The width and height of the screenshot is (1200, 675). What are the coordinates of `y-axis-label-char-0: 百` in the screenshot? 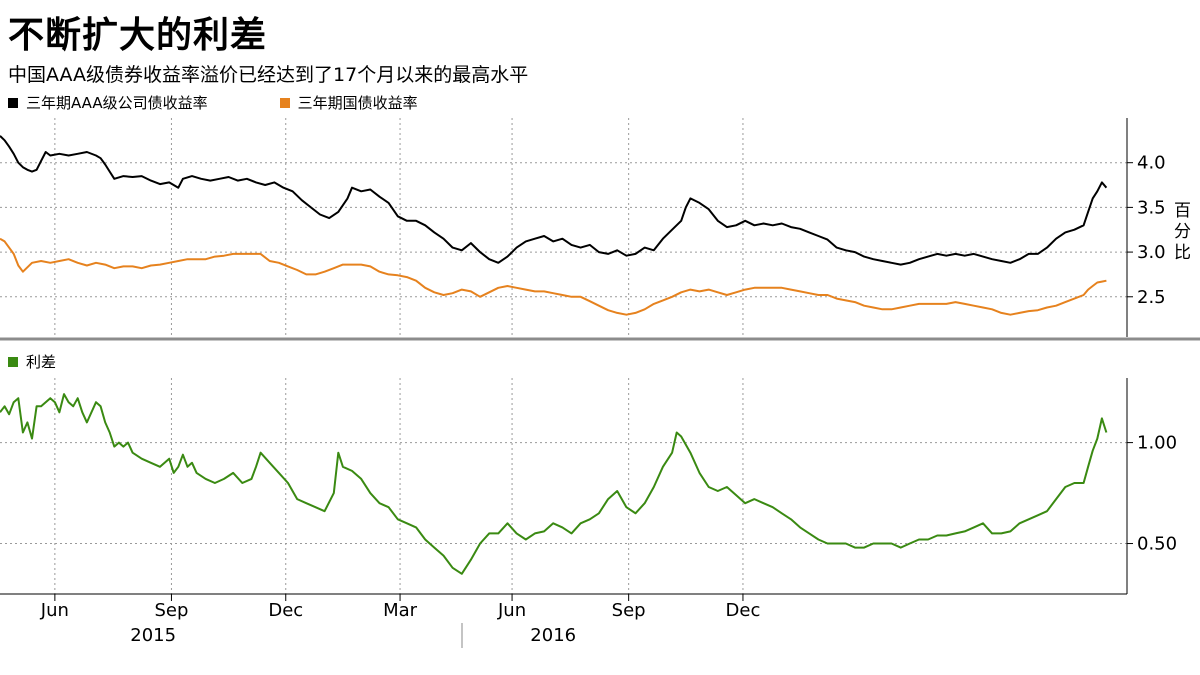 It's located at (1182, 211).